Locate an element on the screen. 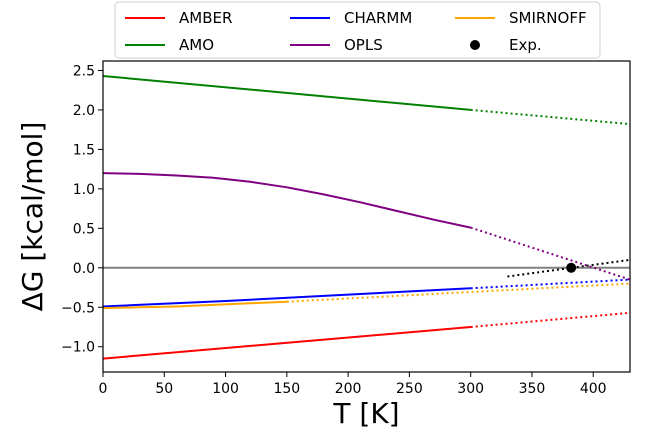  x-axis-title: T [K] is located at coordinates (365, 413).